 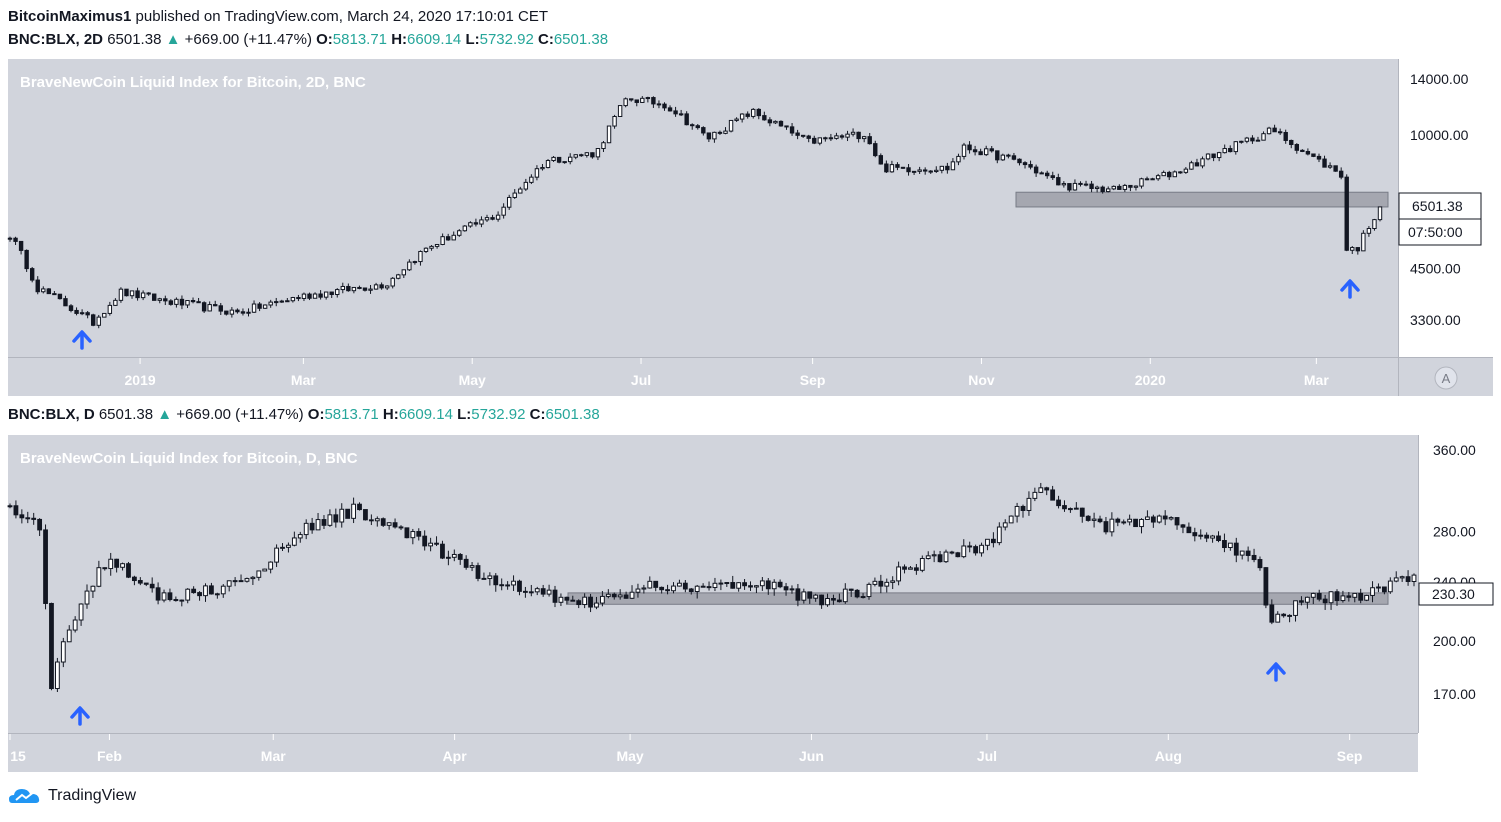 What do you see at coordinates (1168, 756) in the screenshot?
I see `bottom-x-tick-label: Aug` at bounding box center [1168, 756].